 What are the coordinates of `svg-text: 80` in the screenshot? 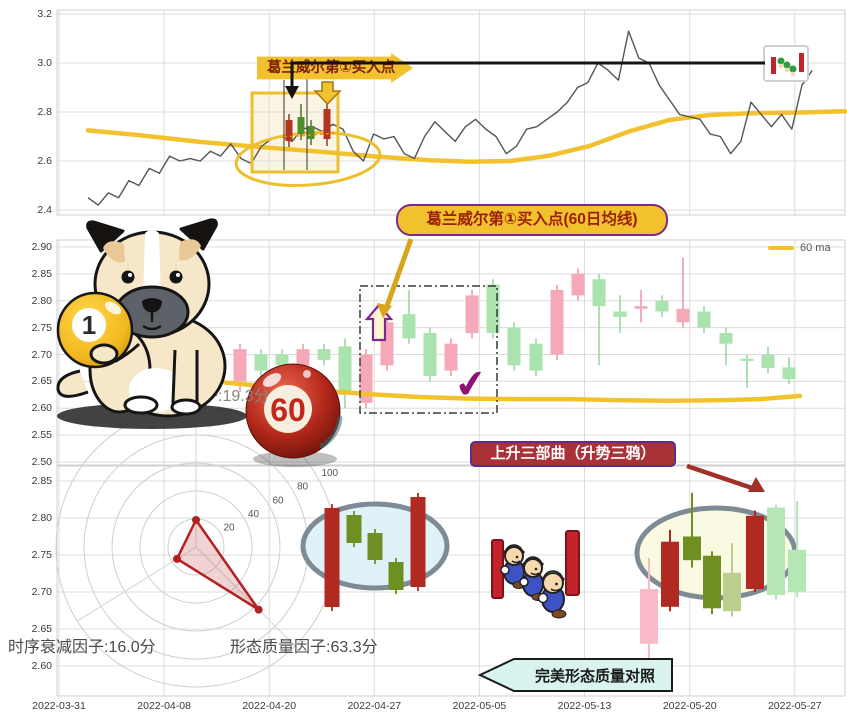 It's located at (303, 487).